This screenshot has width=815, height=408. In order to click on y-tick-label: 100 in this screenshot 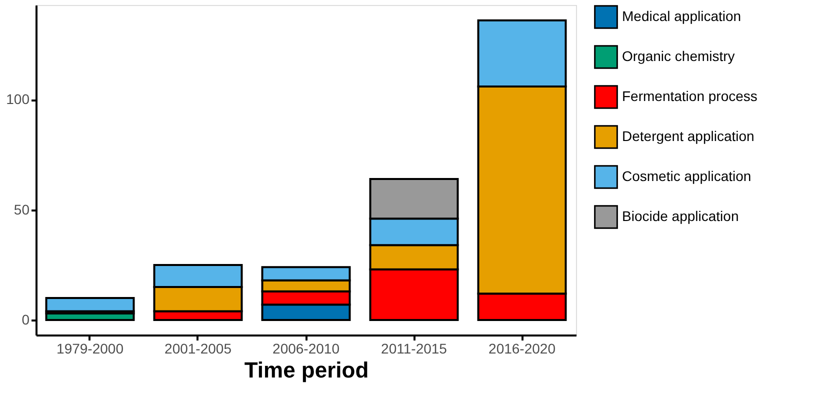, I will do `click(18, 99)`.